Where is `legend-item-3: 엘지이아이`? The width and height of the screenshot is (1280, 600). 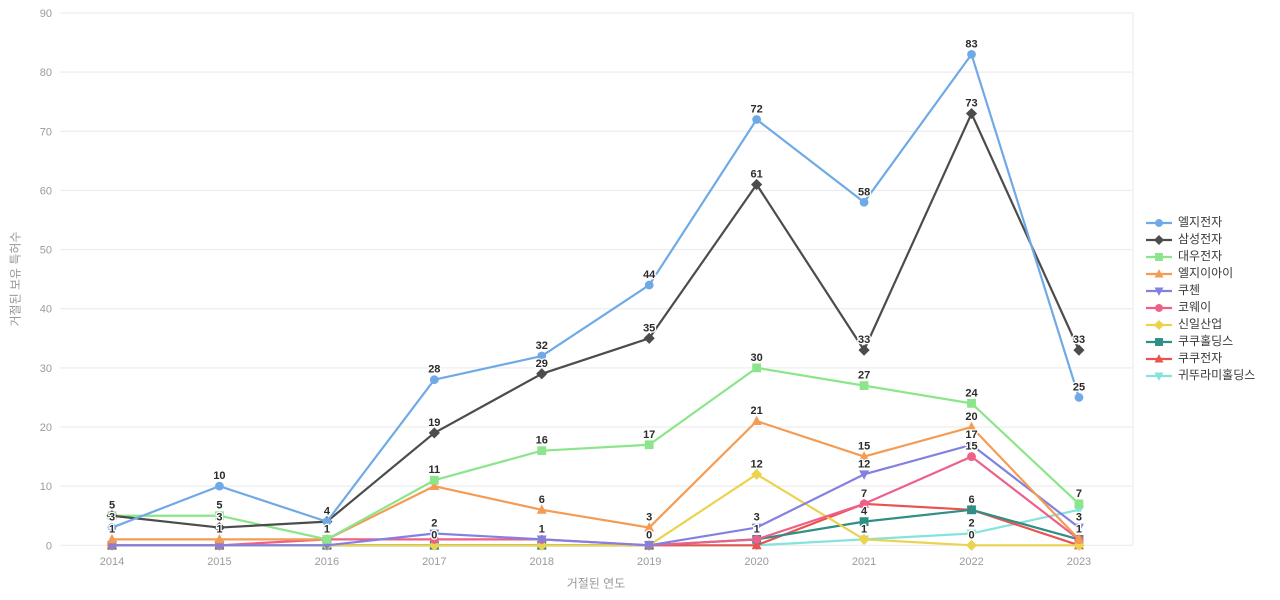
legend-item-3: 엘지이아이 is located at coordinates (1200, 273).